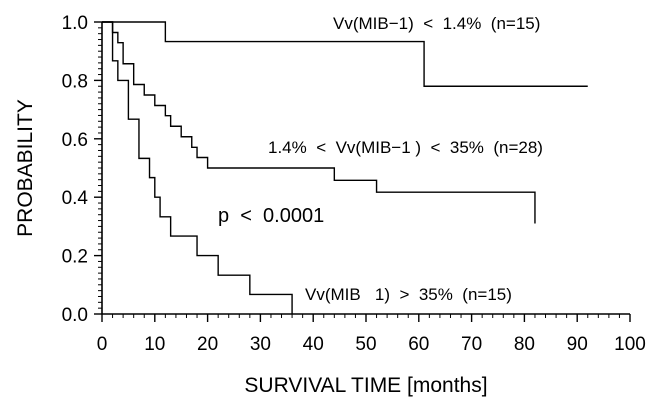 This screenshot has height=399, width=650. What do you see at coordinates (75, 140) in the screenshot?
I see `y-tick-label: 0.6` at bounding box center [75, 140].